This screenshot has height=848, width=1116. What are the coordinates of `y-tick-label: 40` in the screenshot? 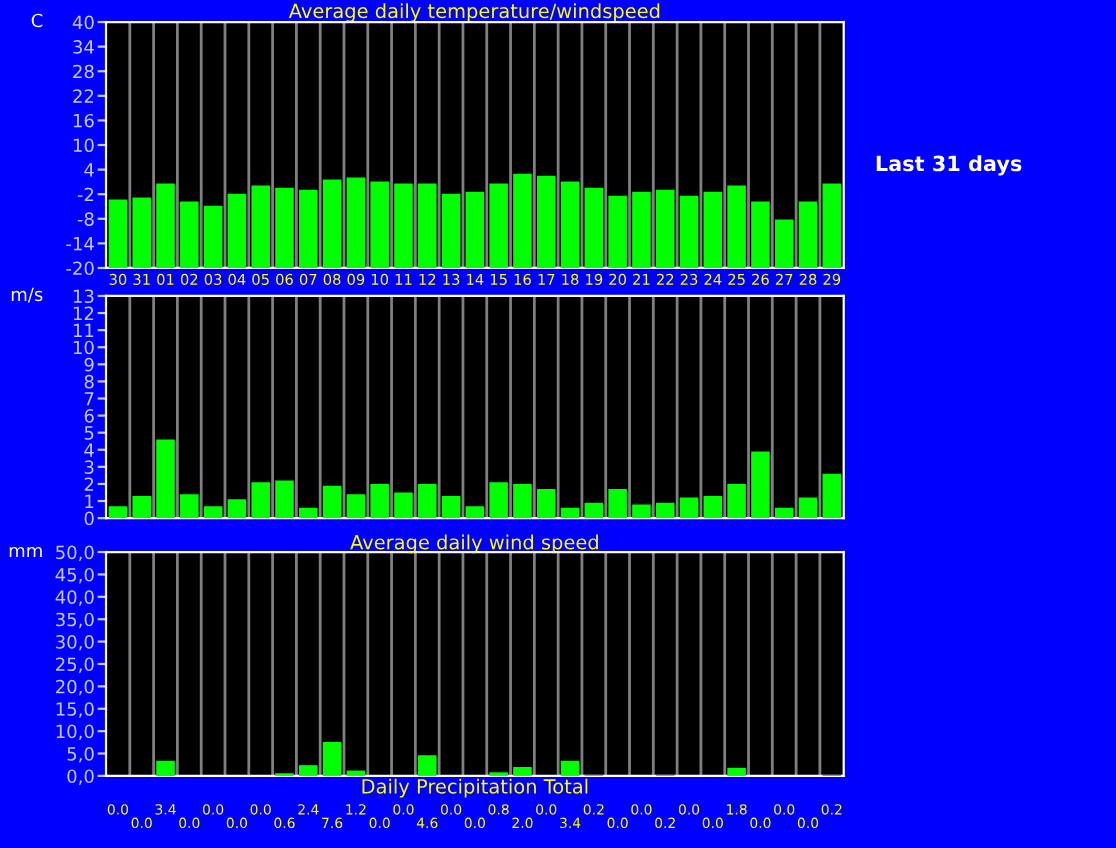 It's located at (83, 22).